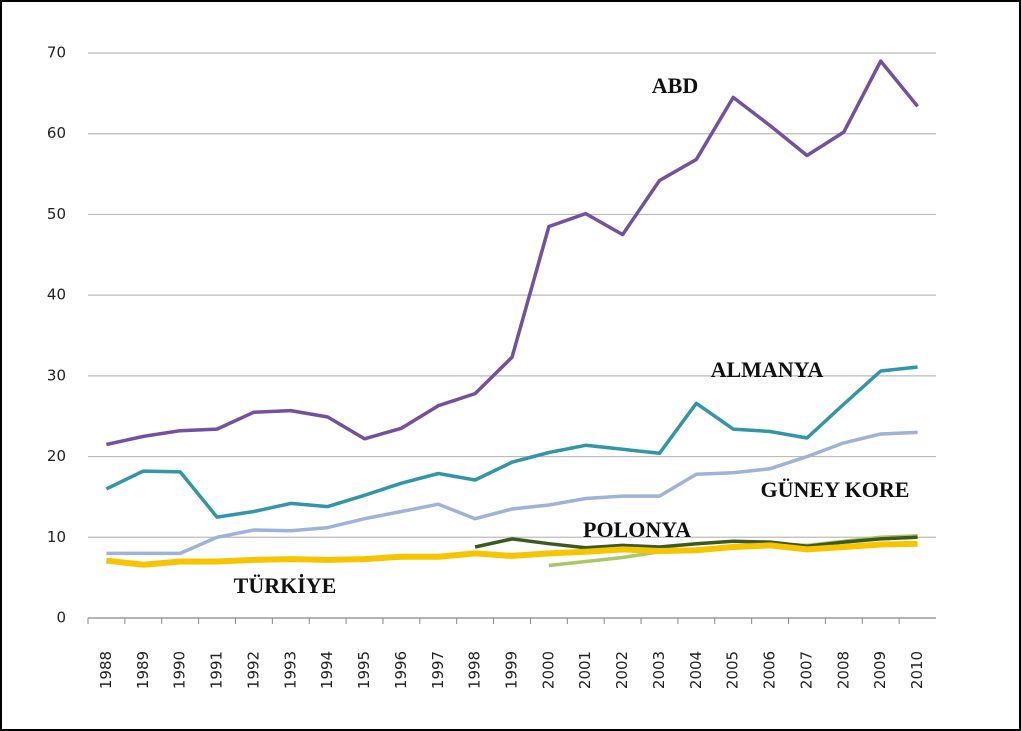  Describe the element at coordinates (290, 670) in the screenshot. I see `x-tick-label: 1993` at that location.